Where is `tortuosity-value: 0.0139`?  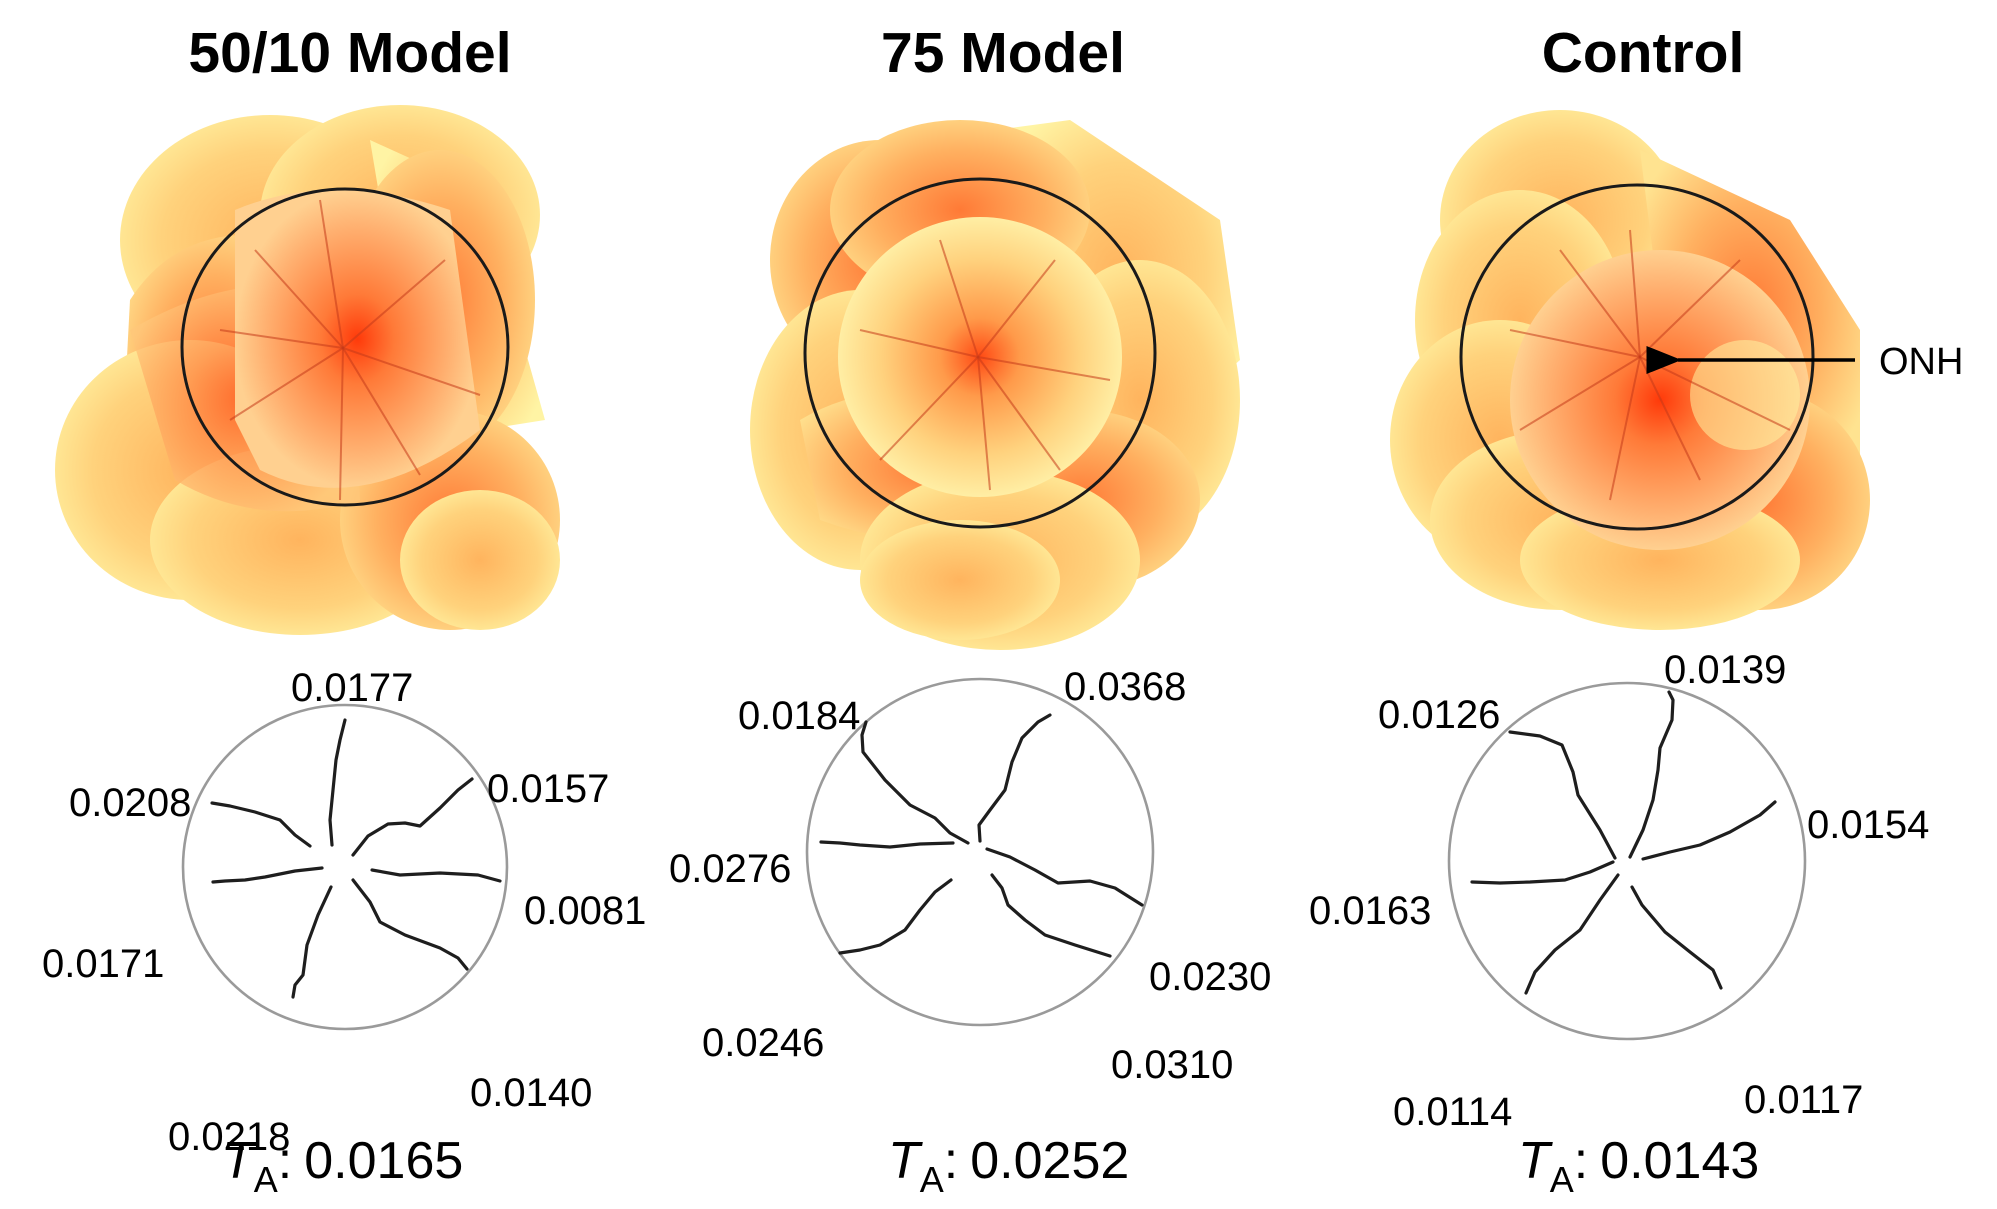 tortuosity-value: 0.0139 is located at coordinates (1725, 670).